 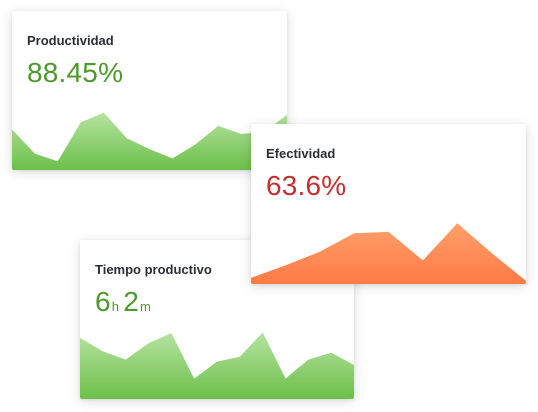 What do you see at coordinates (131, 301) in the screenshot?
I see `minutes-value: 2` at bounding box center [131, 301].